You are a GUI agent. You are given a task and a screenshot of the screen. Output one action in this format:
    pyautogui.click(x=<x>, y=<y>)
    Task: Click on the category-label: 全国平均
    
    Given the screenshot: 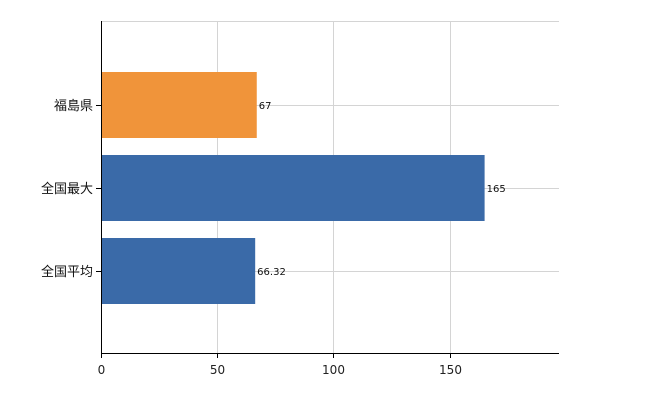 What is the action you would take?
    pyautogui.click(x=67, y=272)
    